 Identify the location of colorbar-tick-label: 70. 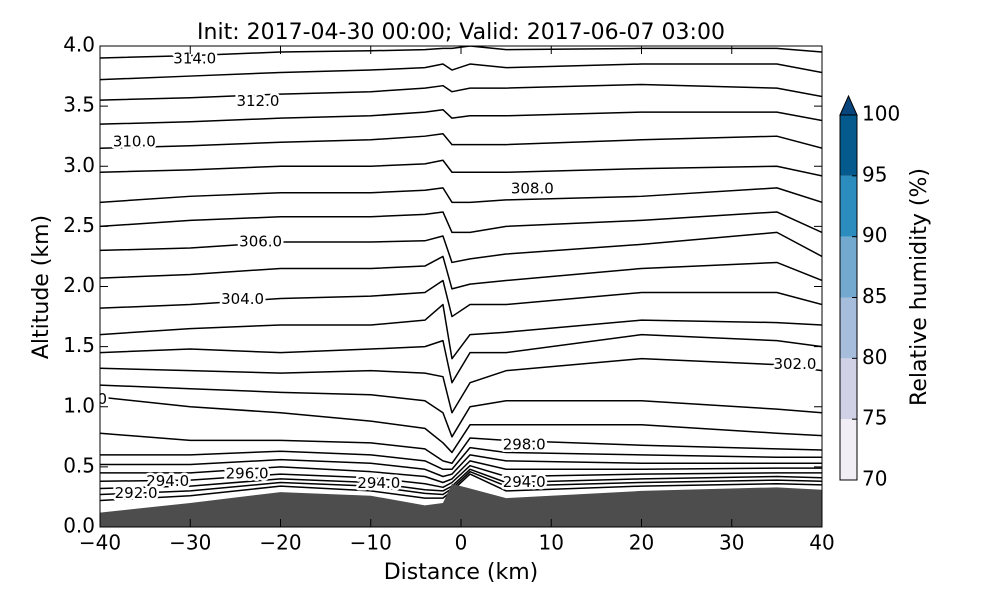
(874, 479).